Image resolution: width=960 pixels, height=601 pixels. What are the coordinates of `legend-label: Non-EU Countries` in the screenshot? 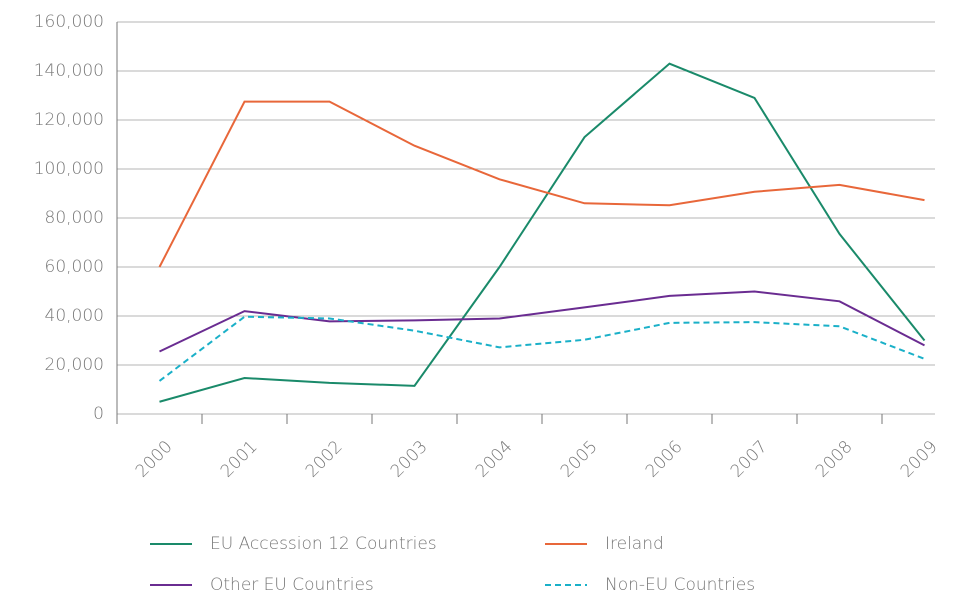 It's located at (680, 585).